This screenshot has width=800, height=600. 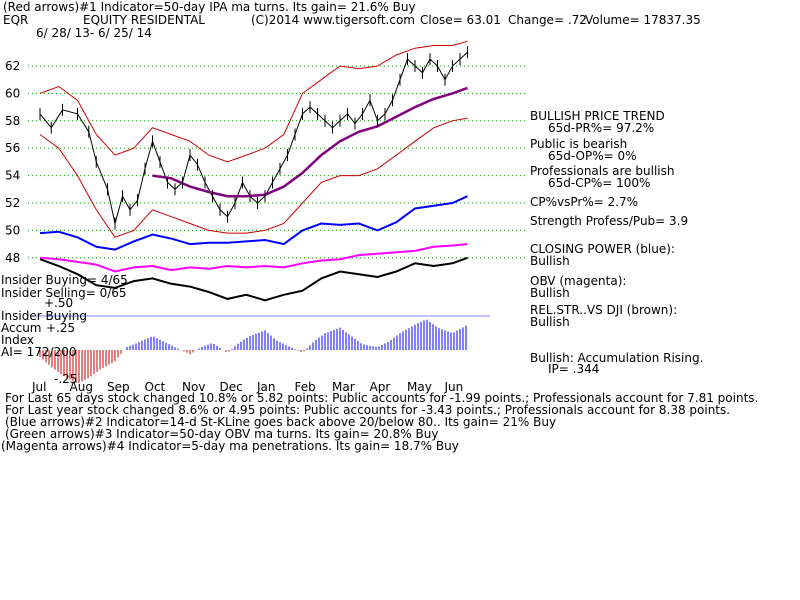 What do you see at coordinates (454, 387) in the screenshot?
I see `x-tick-label: Jun` at bounding box center [454, 387].